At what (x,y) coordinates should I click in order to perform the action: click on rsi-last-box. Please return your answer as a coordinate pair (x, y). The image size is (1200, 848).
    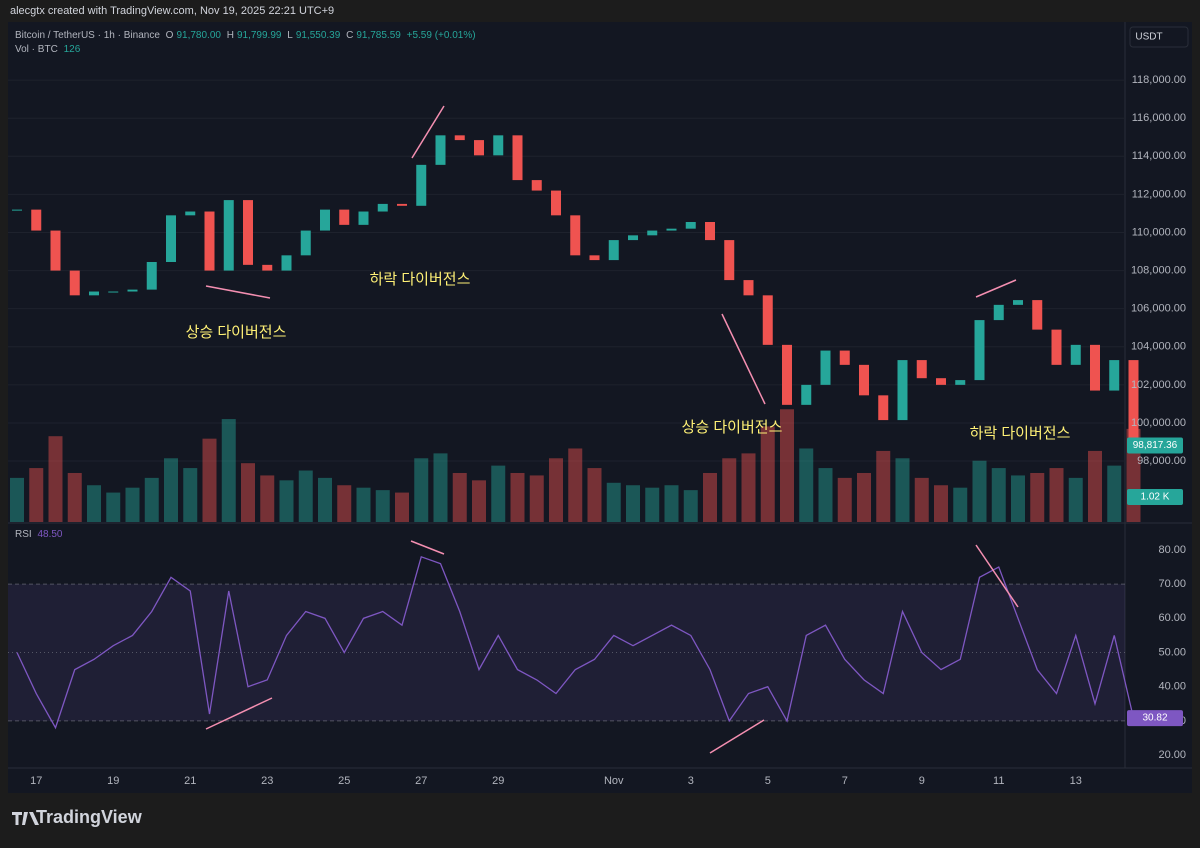
    Looking at the image, I should click on (1155, 718).